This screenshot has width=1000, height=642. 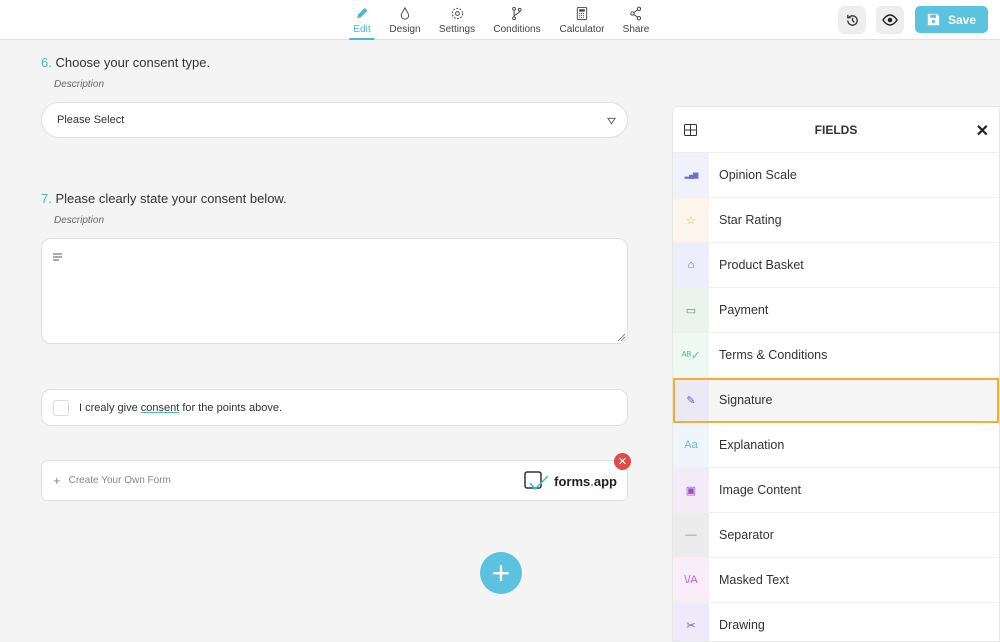 I want to click on grid-icon, so click(x=690, y=130).